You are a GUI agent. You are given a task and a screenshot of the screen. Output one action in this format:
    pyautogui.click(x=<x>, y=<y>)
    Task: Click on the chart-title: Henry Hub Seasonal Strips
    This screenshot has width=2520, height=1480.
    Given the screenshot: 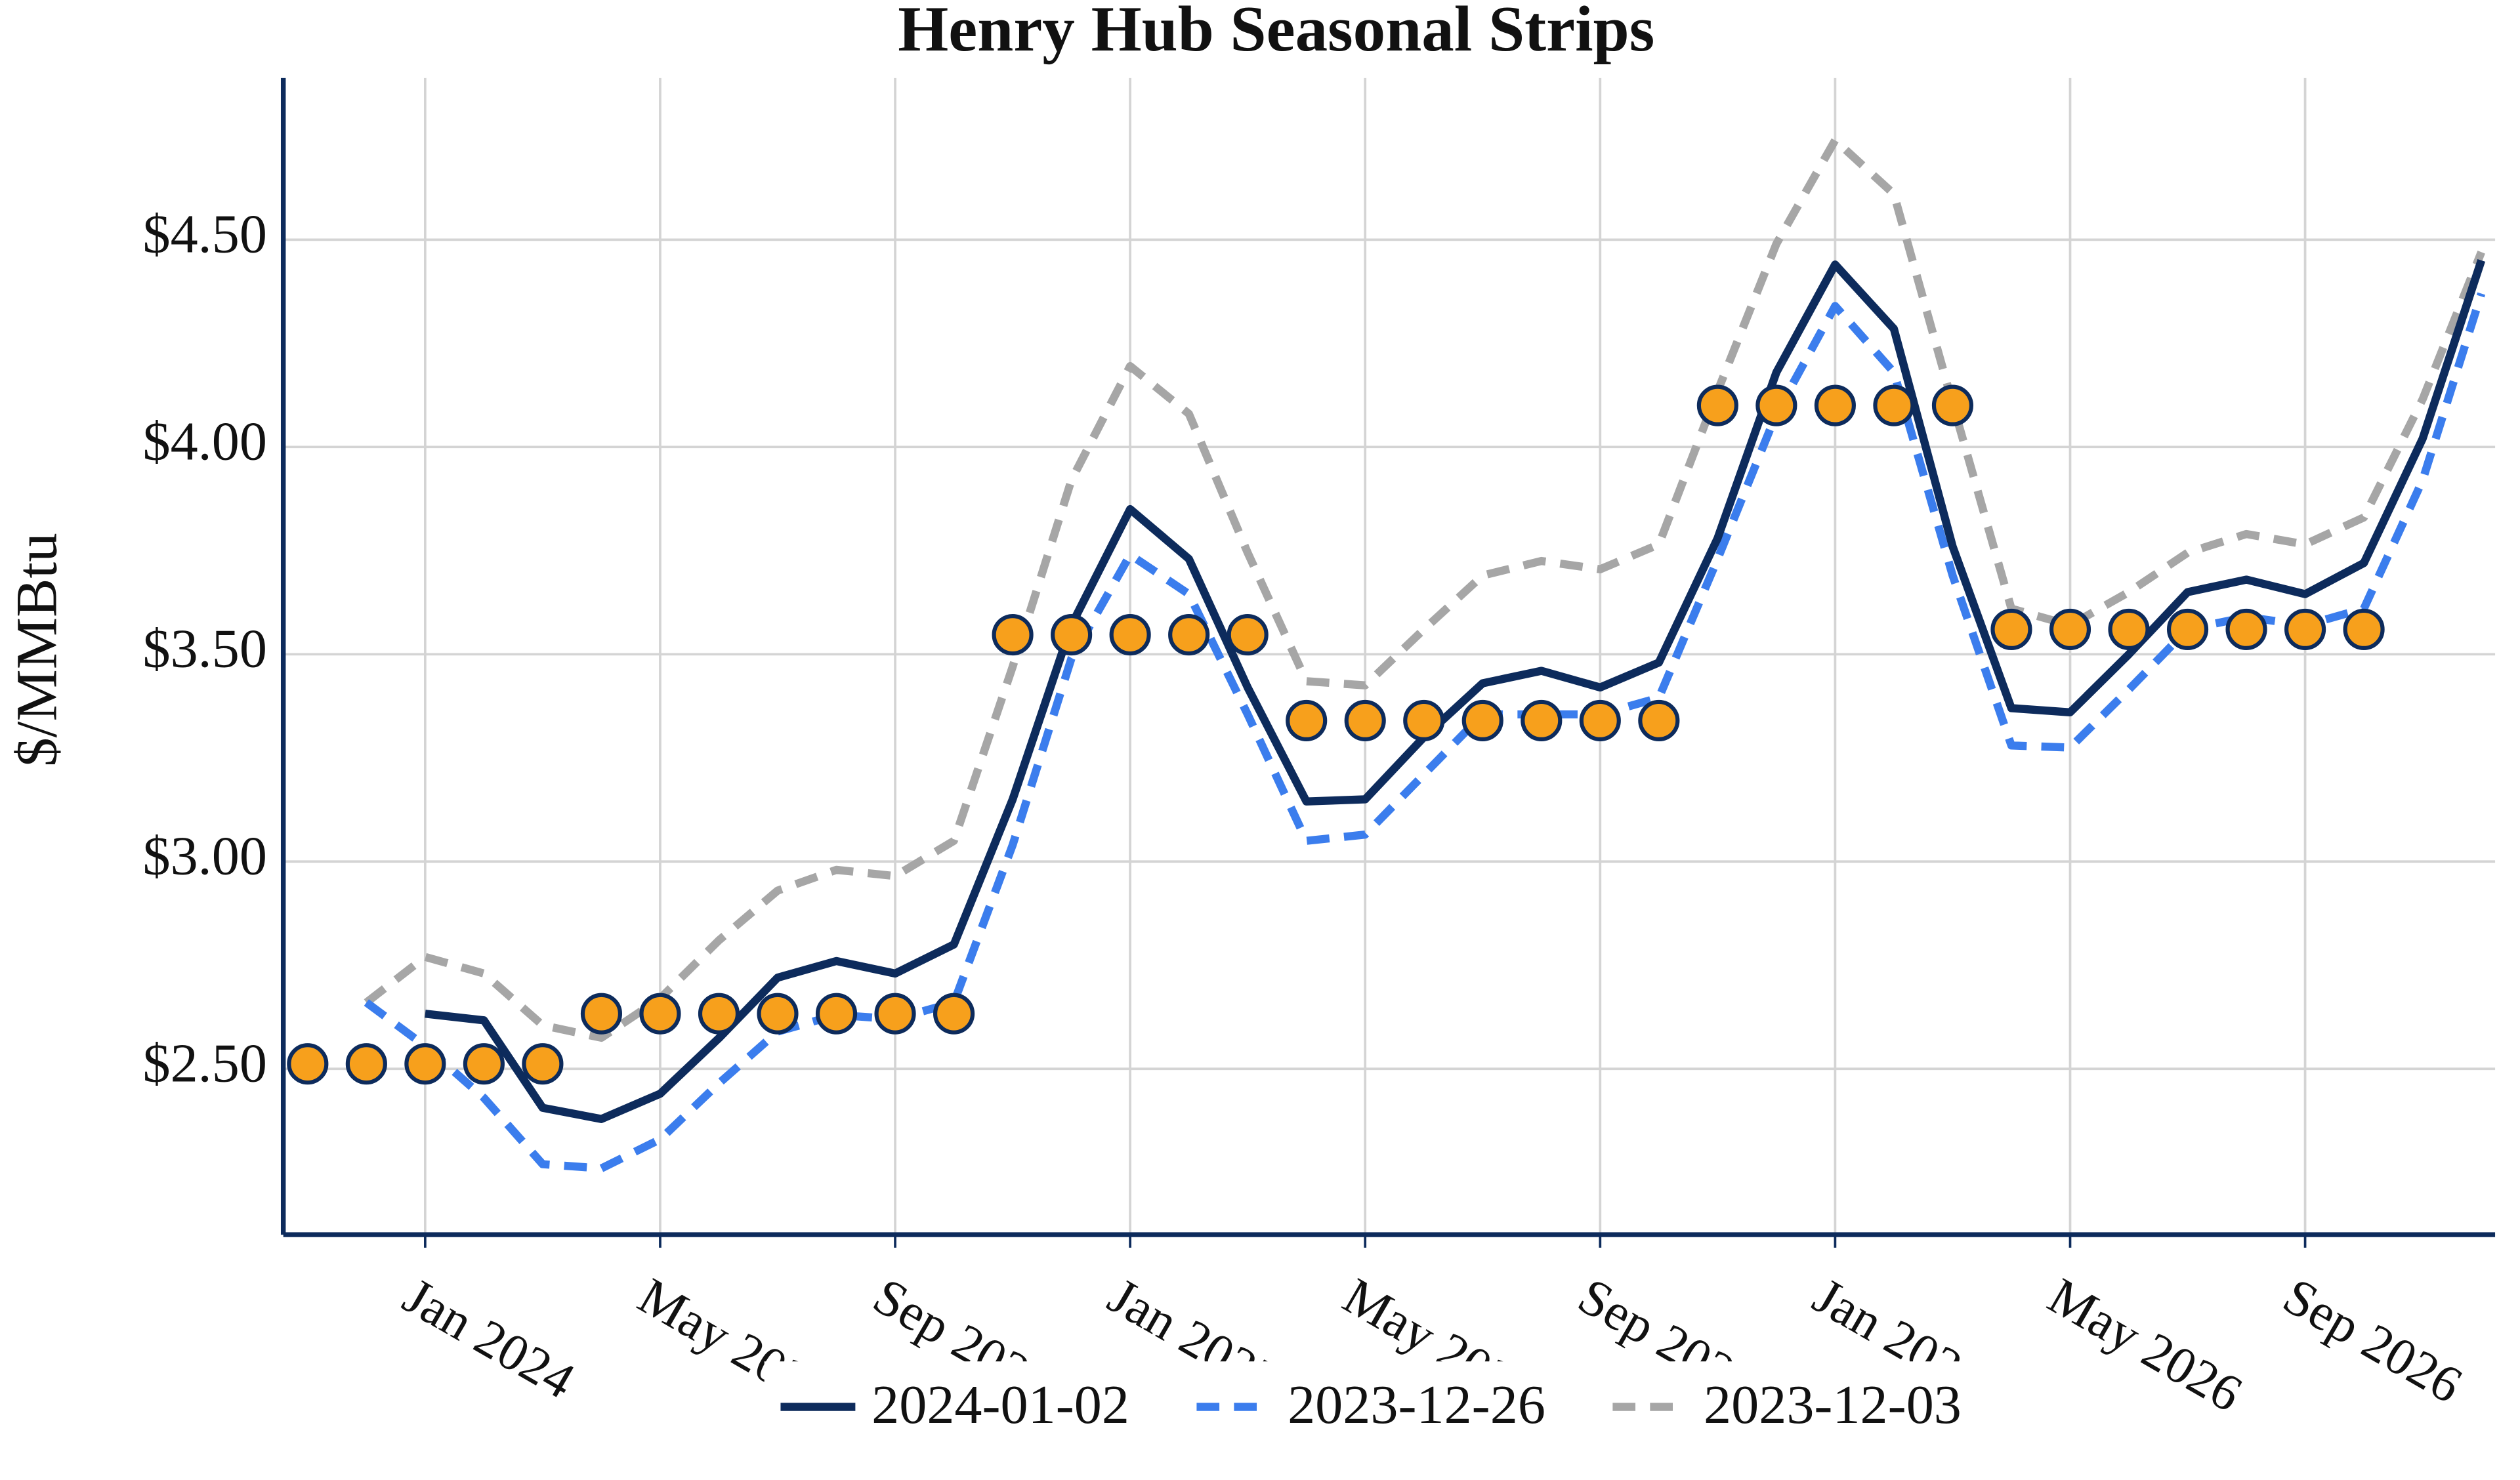 What is the action you would take?
    pyautogui.click(x=1276, y=32)
    